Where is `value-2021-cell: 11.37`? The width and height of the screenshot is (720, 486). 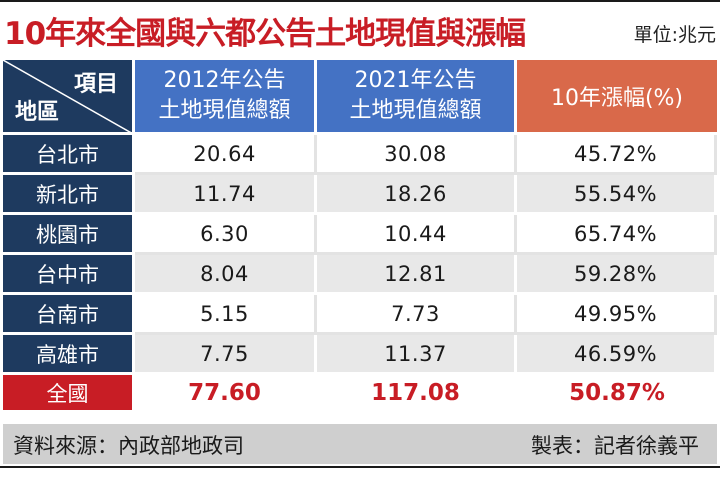
value-2021-cell: 11.37 is located at coordinates (417, 355).